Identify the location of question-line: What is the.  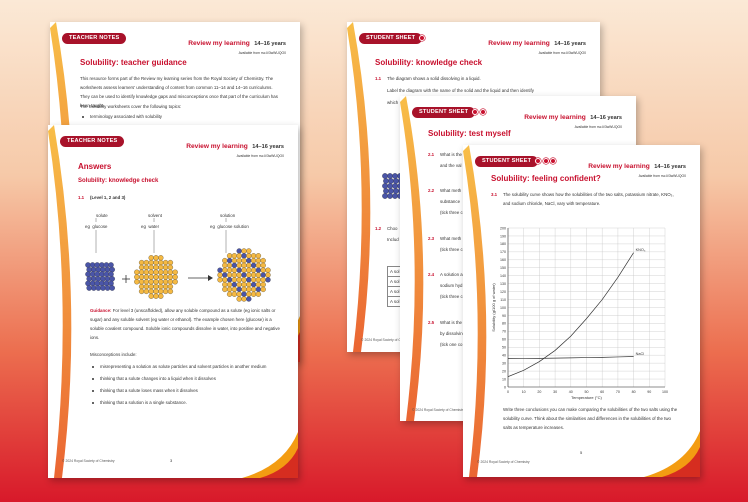
(451, 154).